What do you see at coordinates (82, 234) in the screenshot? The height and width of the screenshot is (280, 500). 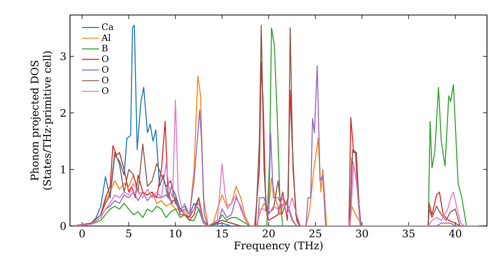 I see `x-tick-label: 0` at bounding box center [82, 234].